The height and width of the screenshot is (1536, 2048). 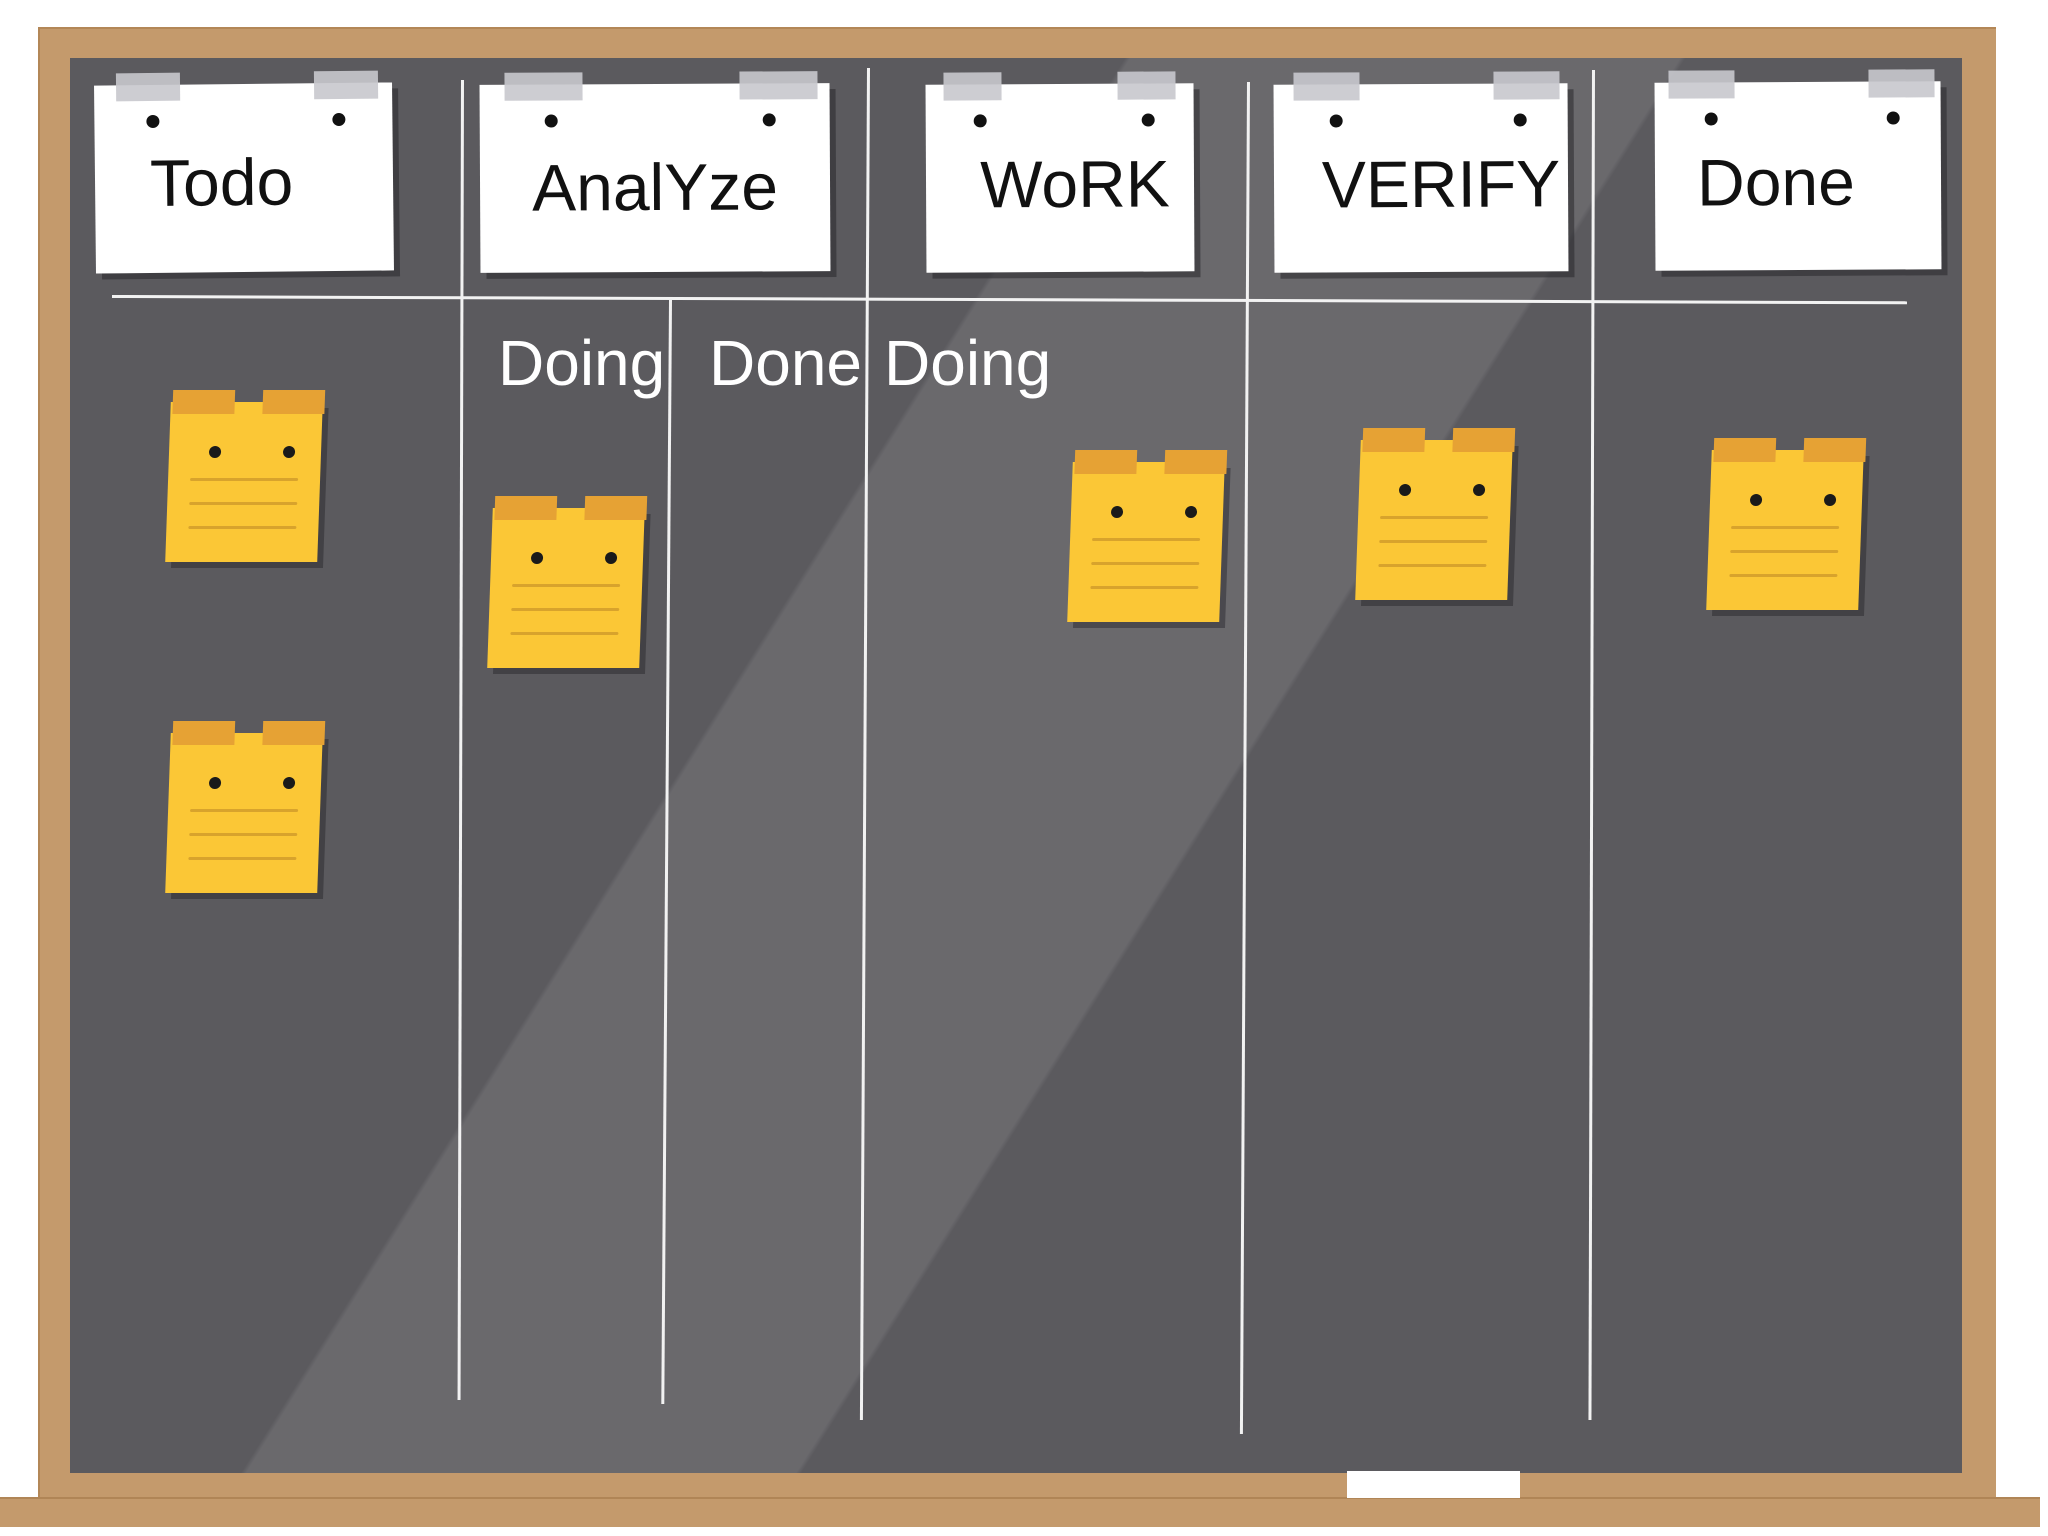 What do you see at coordinates (221, 182) in the screenshot?
I see `column-title: Todo` at bounding box center [221, 182].